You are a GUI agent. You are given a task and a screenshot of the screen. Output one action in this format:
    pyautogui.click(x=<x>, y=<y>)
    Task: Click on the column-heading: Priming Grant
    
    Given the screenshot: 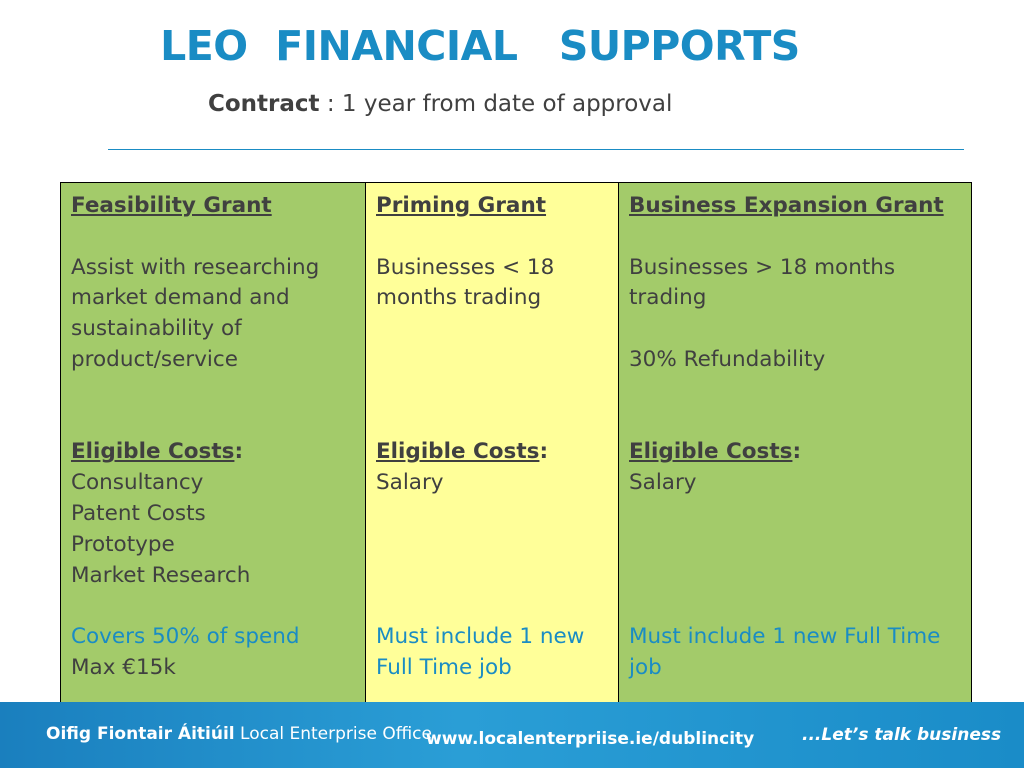 What is the action you would take?
    pyautogui.click(x=461, y=205)
    